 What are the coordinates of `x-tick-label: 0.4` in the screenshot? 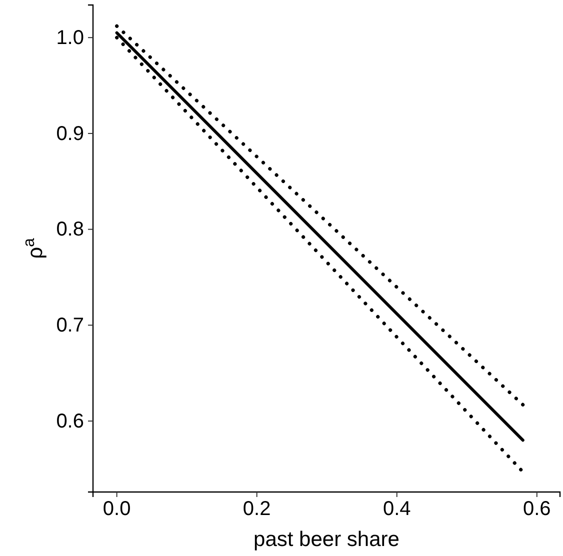 It's located at (396, 509).